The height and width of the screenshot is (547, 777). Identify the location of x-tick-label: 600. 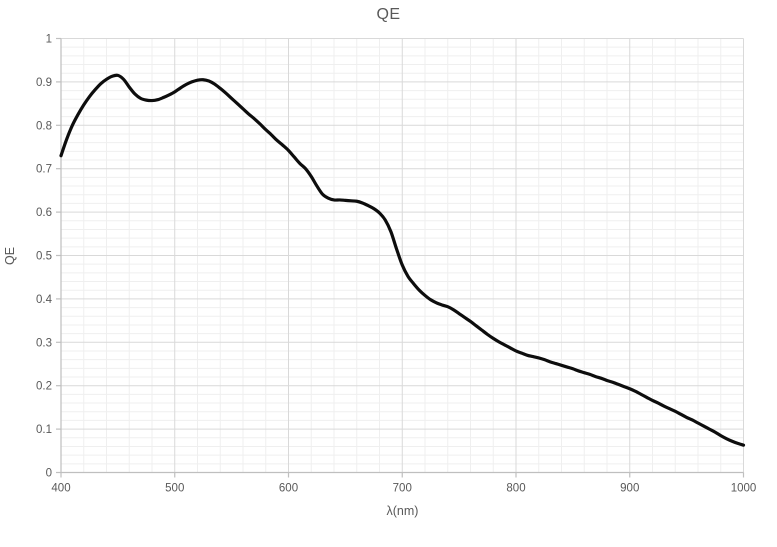
(288, 489).